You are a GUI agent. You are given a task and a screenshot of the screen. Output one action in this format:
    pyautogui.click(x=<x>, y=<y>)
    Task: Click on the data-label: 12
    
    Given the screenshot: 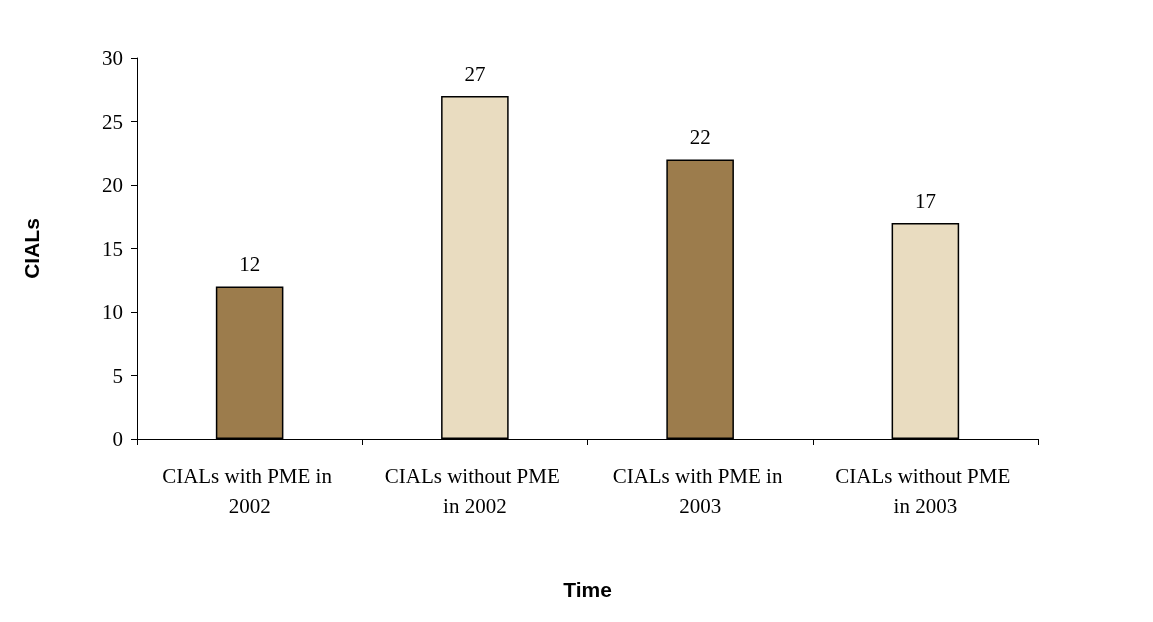 What is the action you would take?
    pyautogui.click(x=250, y=264)
    